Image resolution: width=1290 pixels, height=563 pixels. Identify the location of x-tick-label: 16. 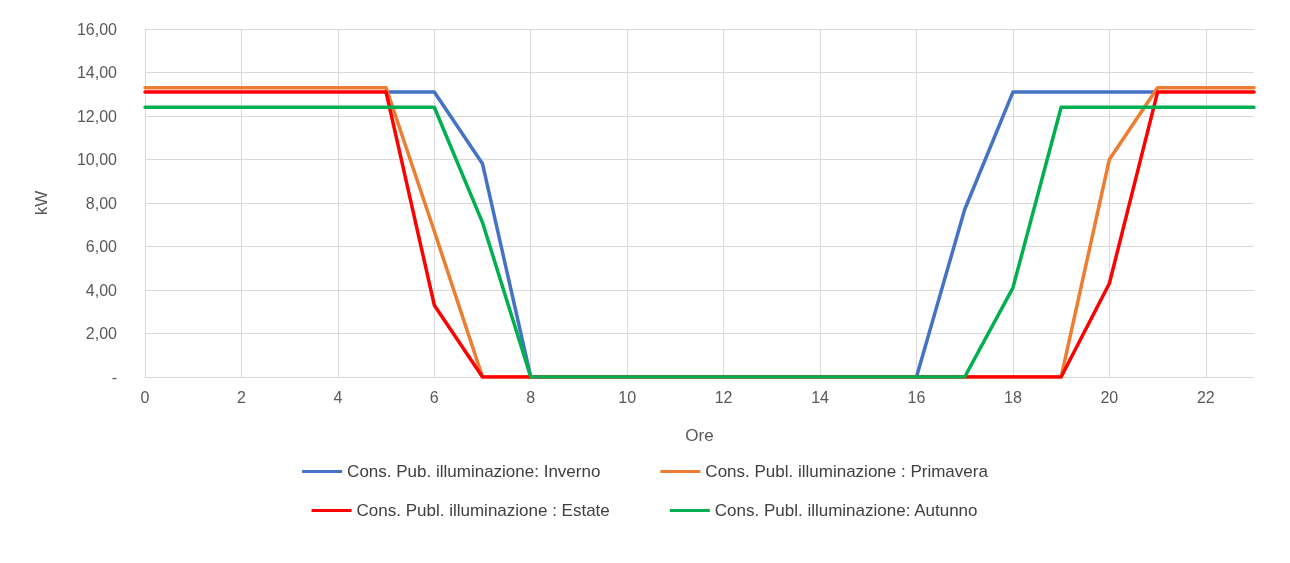
(916, 397).